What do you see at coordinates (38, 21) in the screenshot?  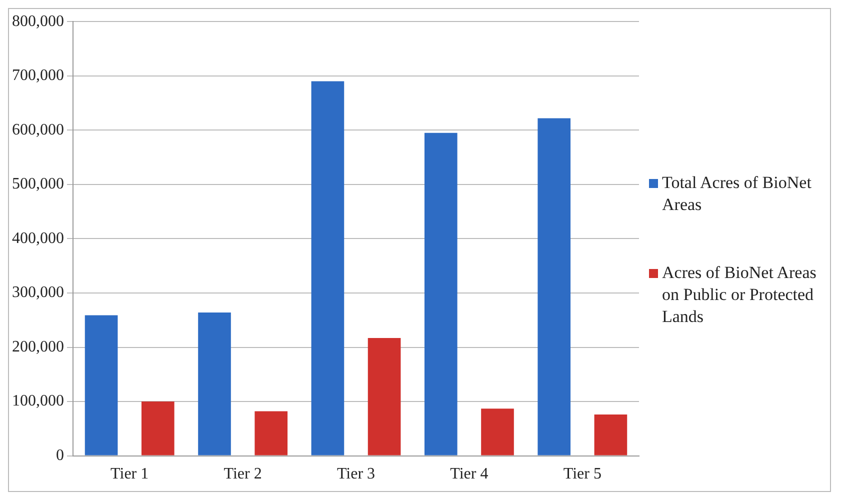 I see `y-tick-label: 800,000` at bounding box center [38, 21].